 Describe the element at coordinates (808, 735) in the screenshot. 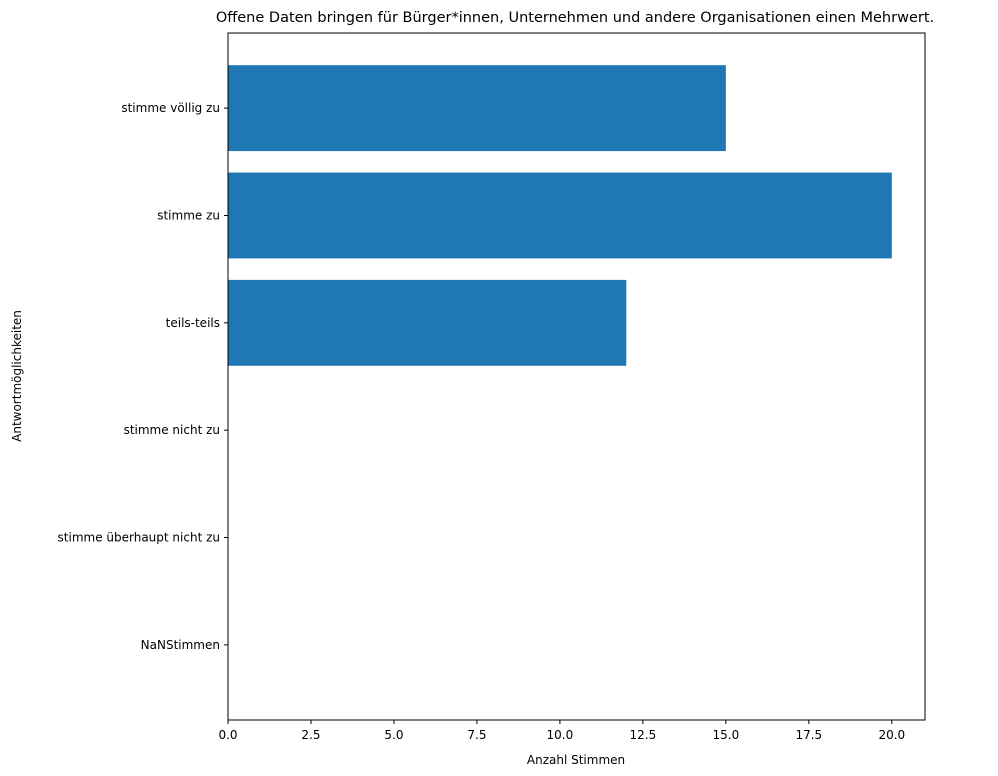

I see `x-tick-label: 17.5` at that location.